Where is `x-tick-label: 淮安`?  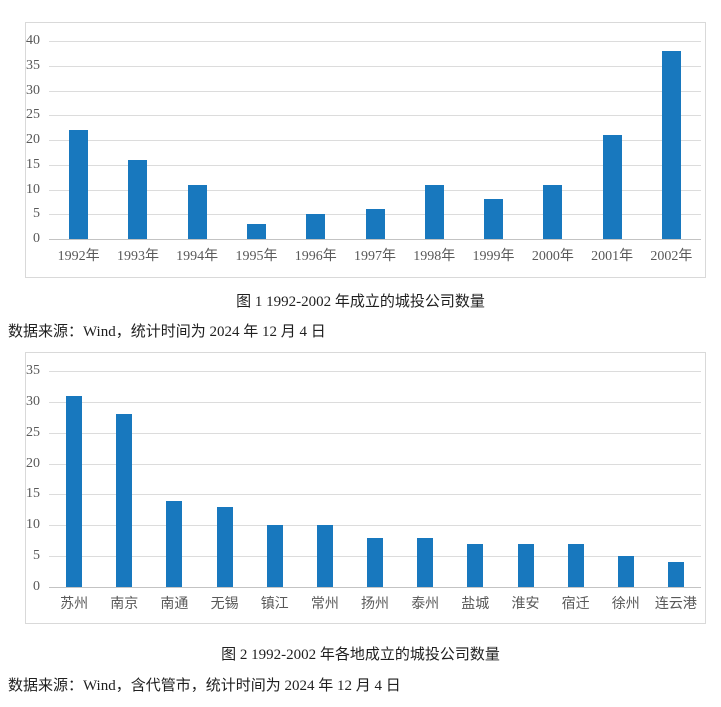 x-tick-label: 淮安 is located at coordinates (525, 604).